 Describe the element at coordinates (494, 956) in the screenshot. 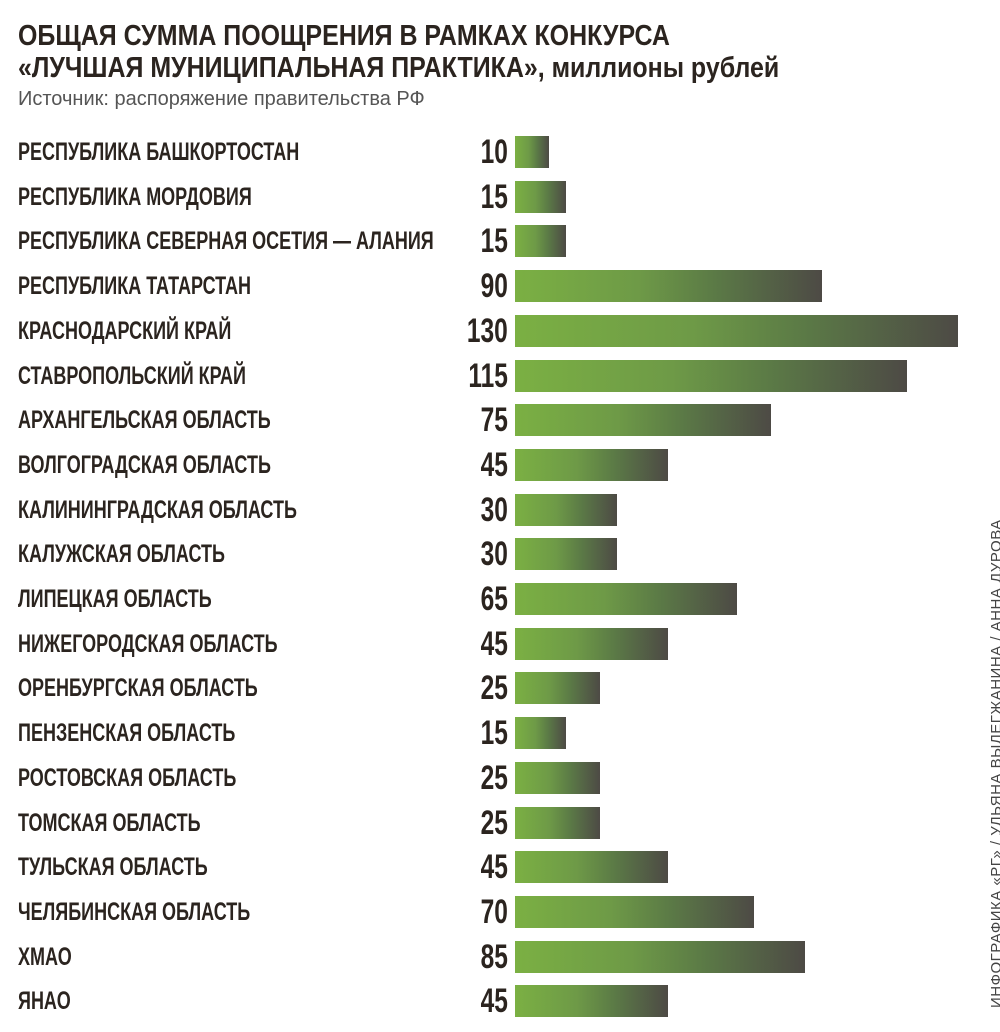

I see `value-label: 85` at that location.